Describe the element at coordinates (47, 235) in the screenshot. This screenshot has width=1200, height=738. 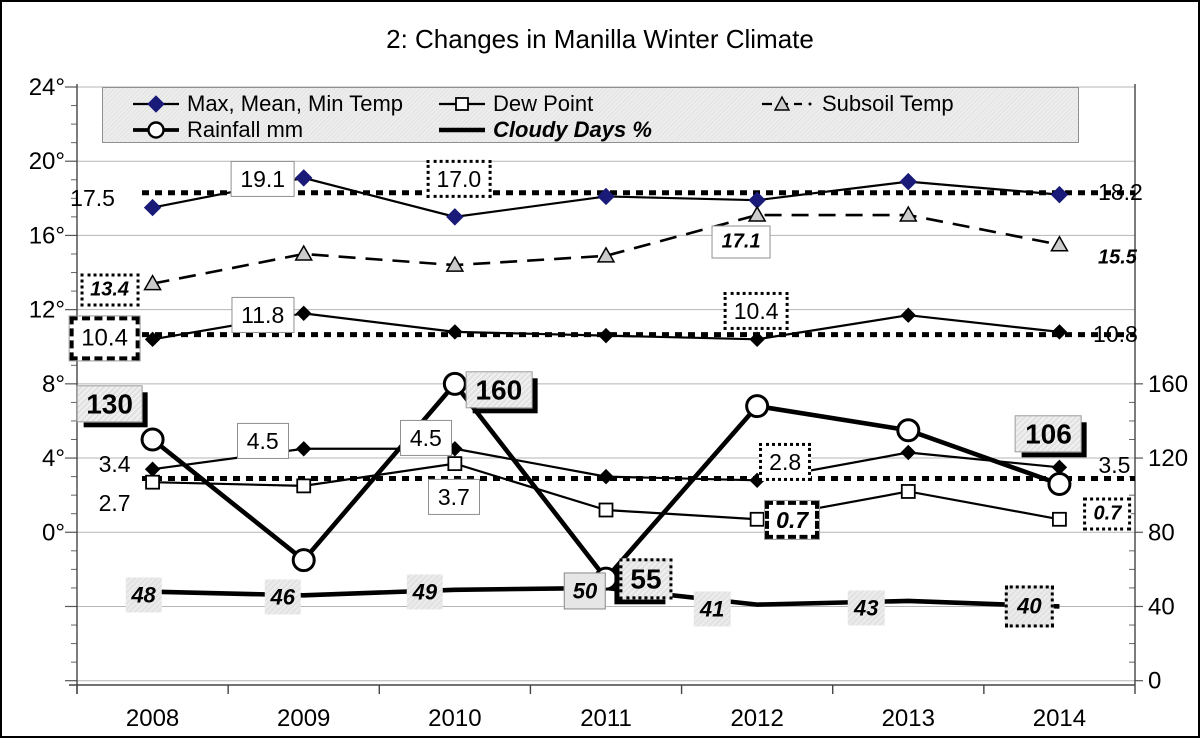
I see `left-axis-tick-label: 16°` at that location.